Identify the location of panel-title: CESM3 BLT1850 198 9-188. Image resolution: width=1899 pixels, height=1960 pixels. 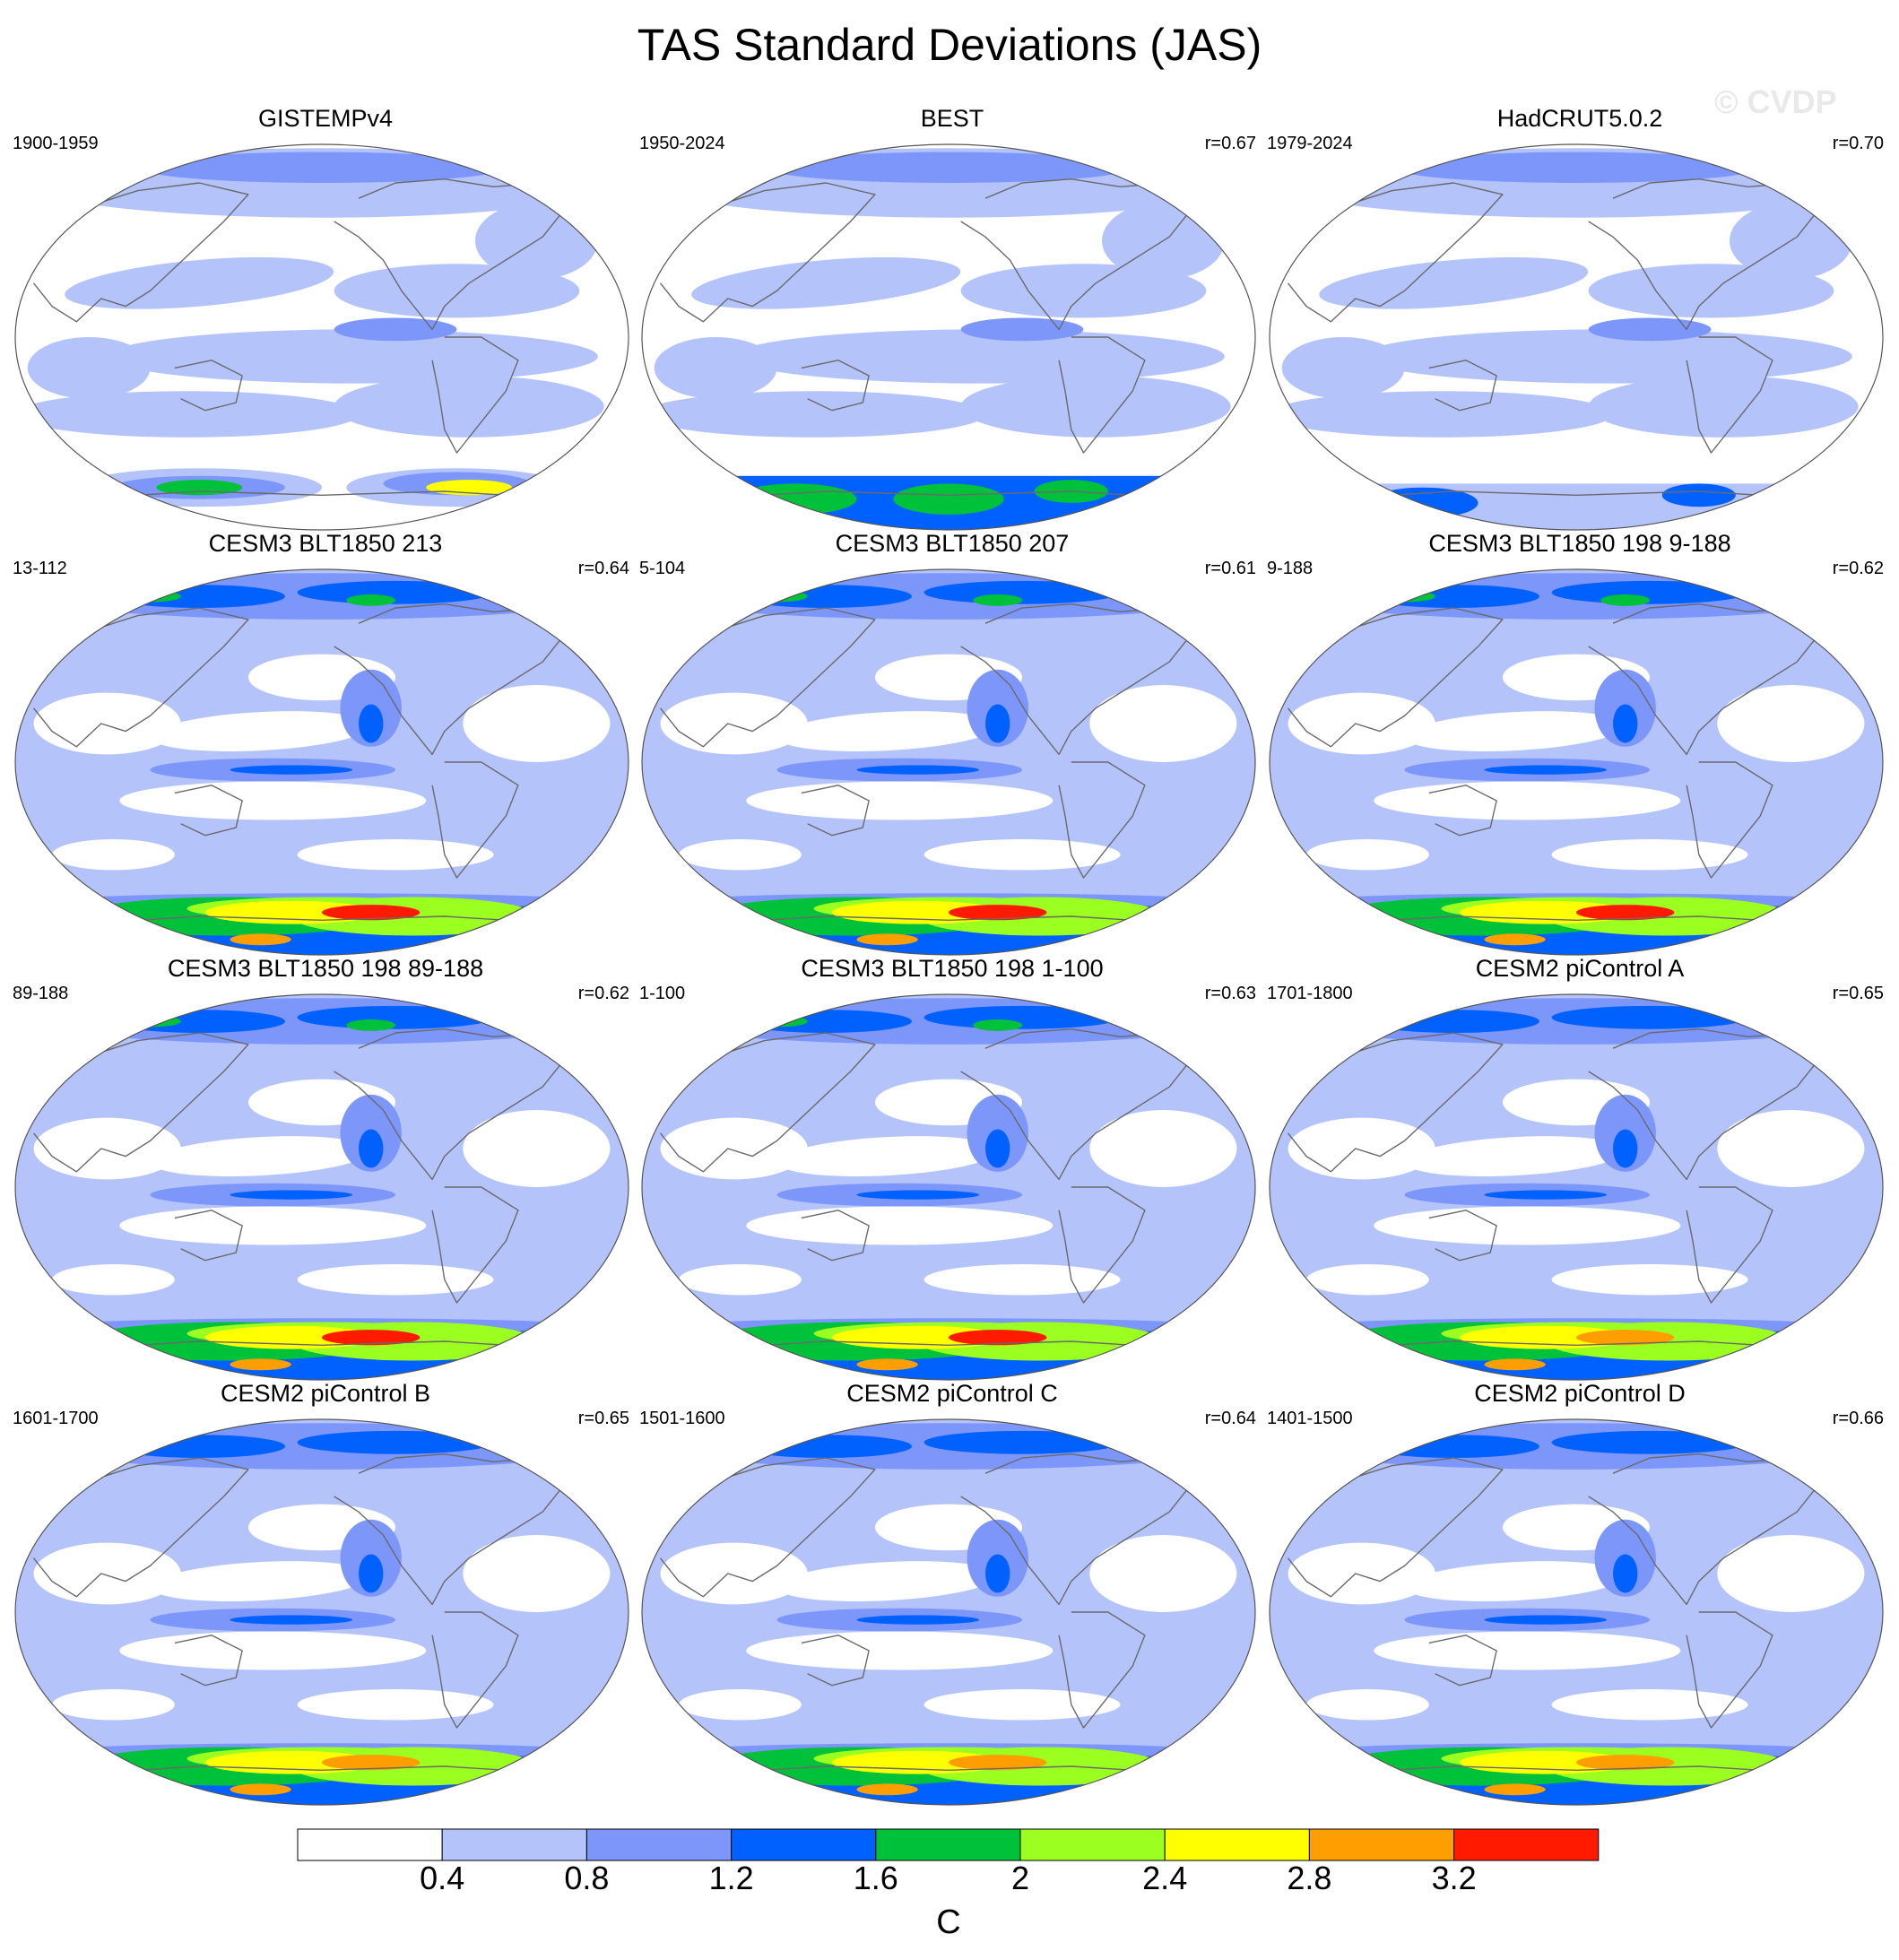
(1579, 543).